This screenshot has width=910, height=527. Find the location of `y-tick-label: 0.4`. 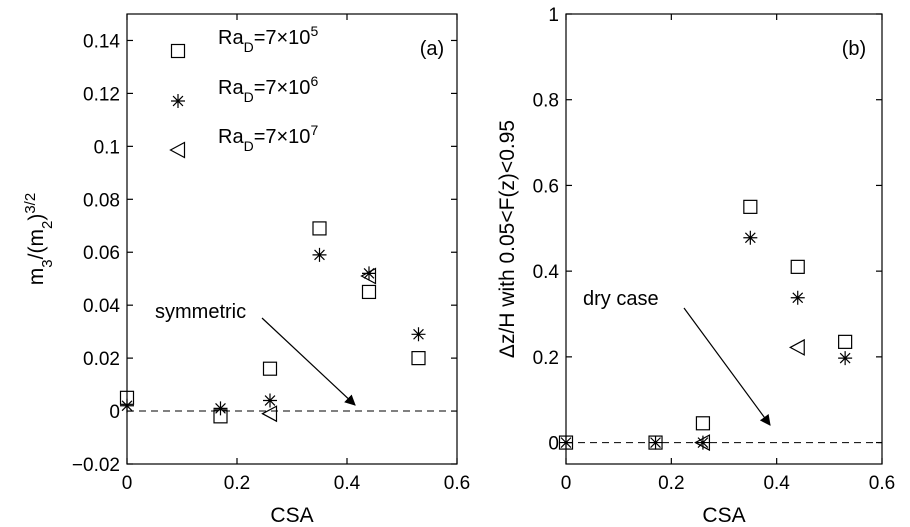

y-tick-label: 0.4 is located at coordinates (546, 272).